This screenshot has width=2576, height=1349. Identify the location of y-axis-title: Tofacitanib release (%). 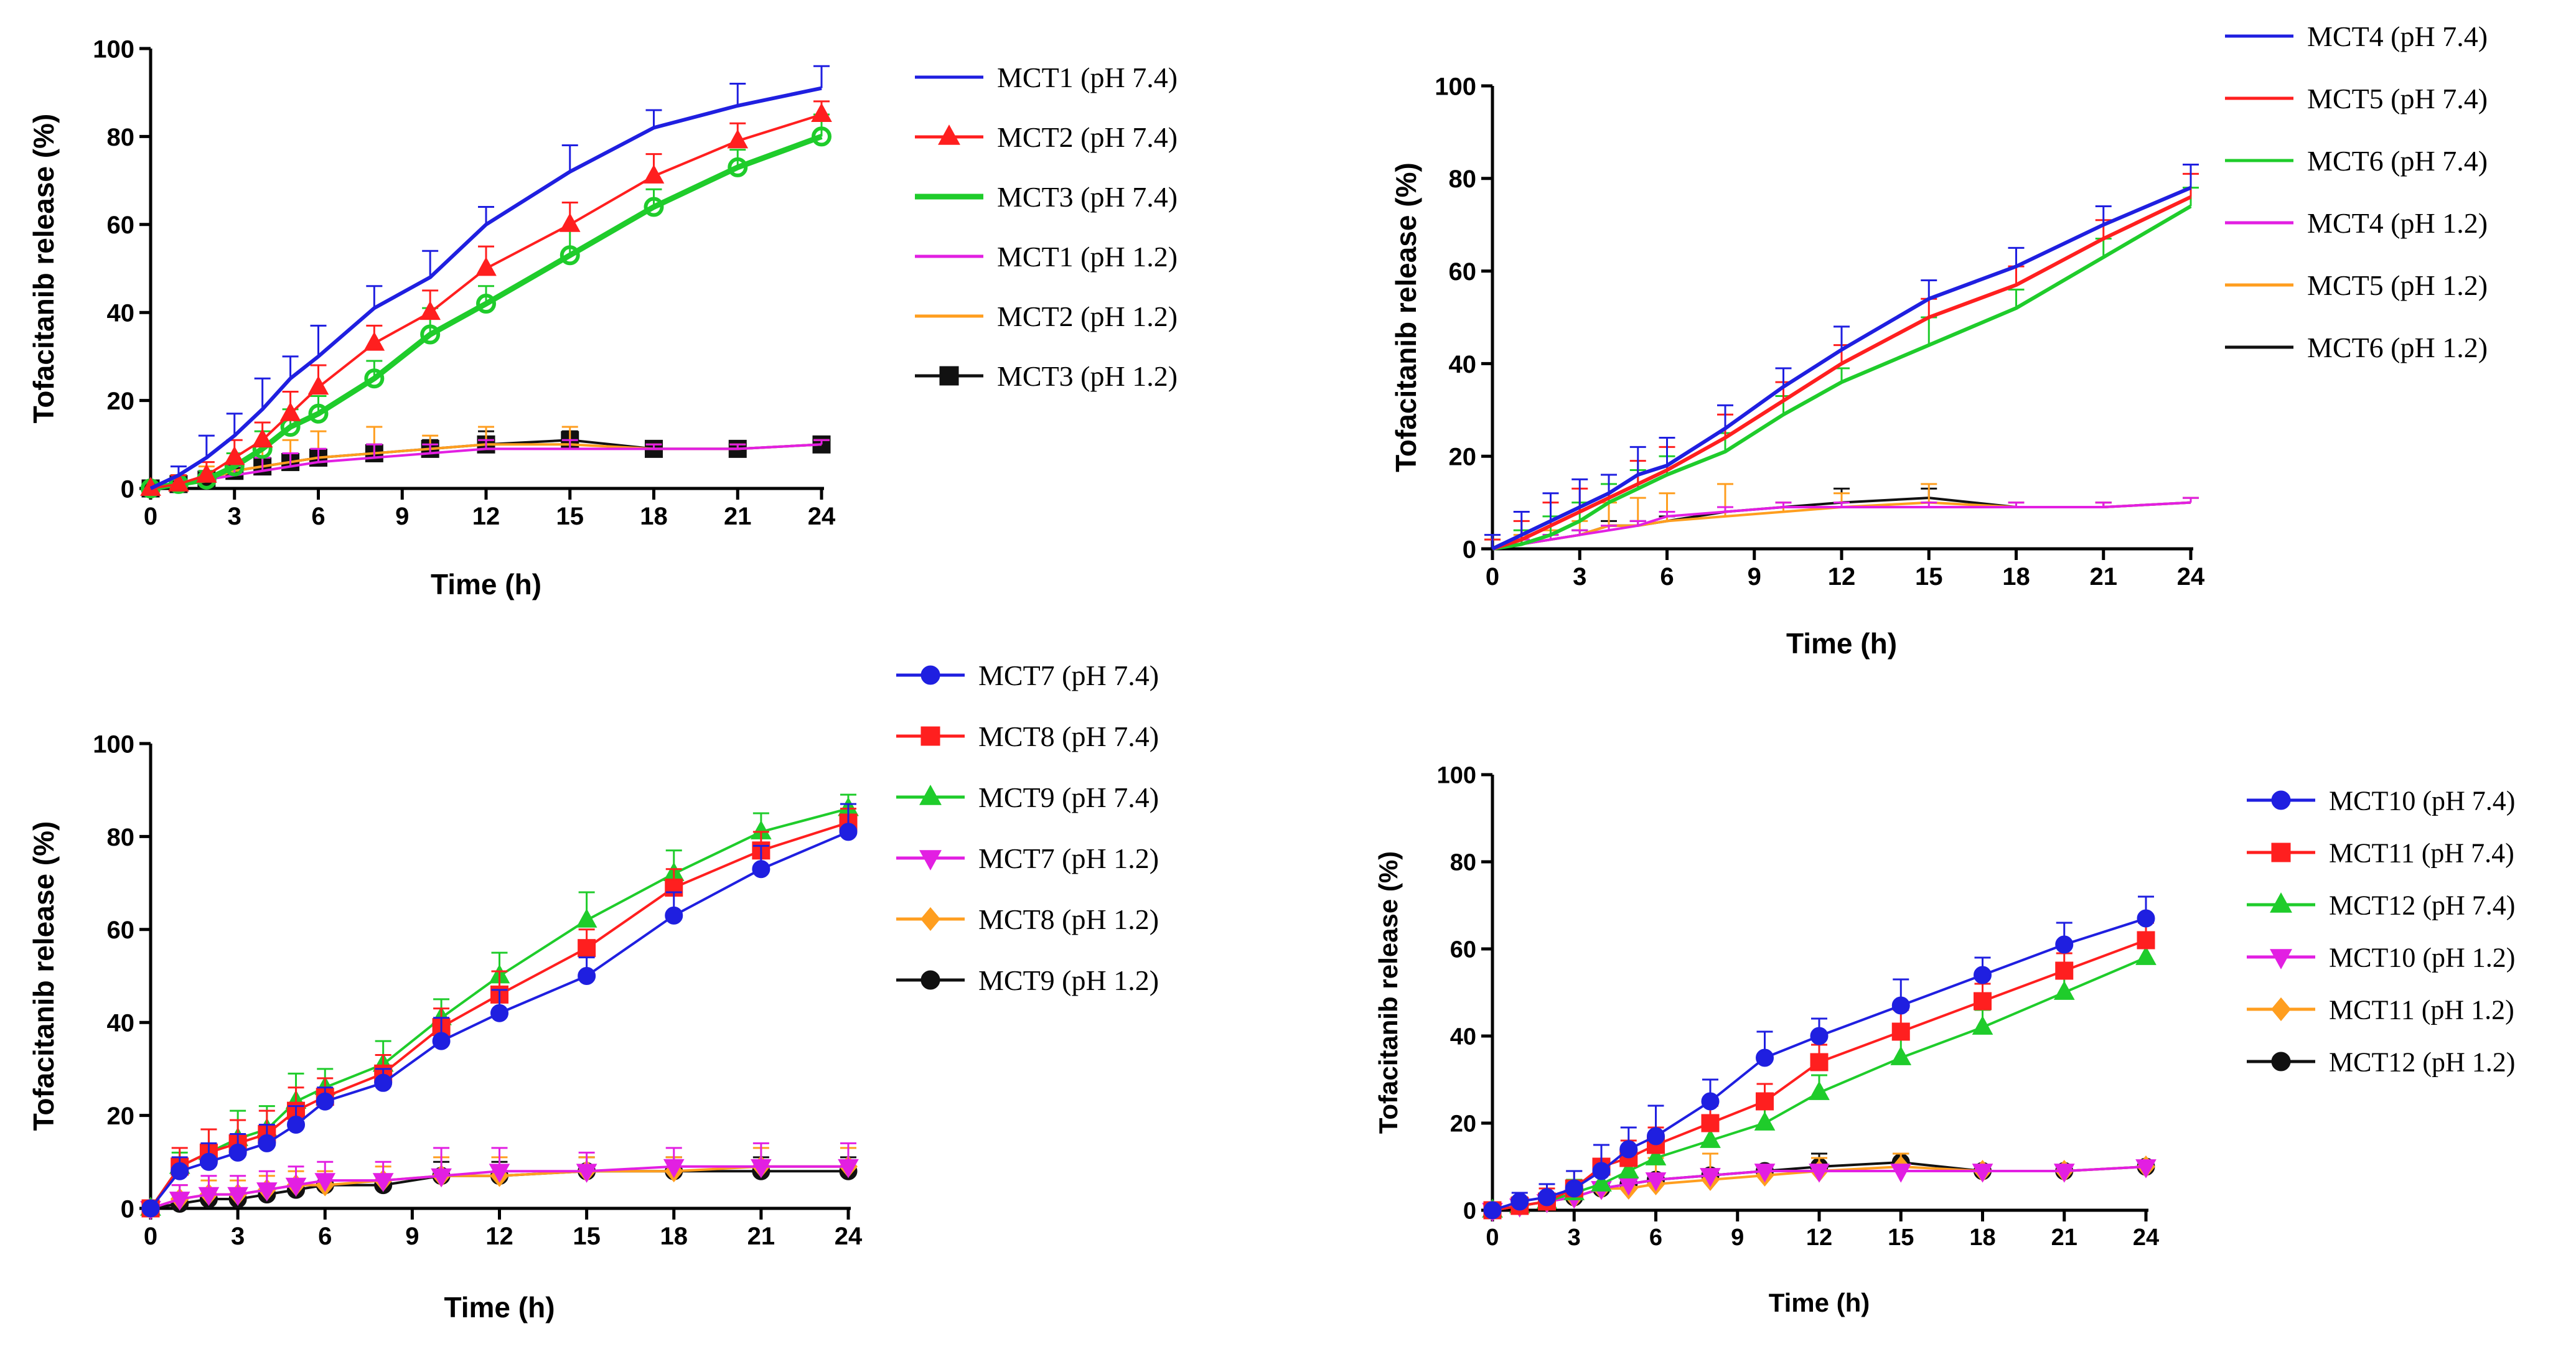
(1388, 992).